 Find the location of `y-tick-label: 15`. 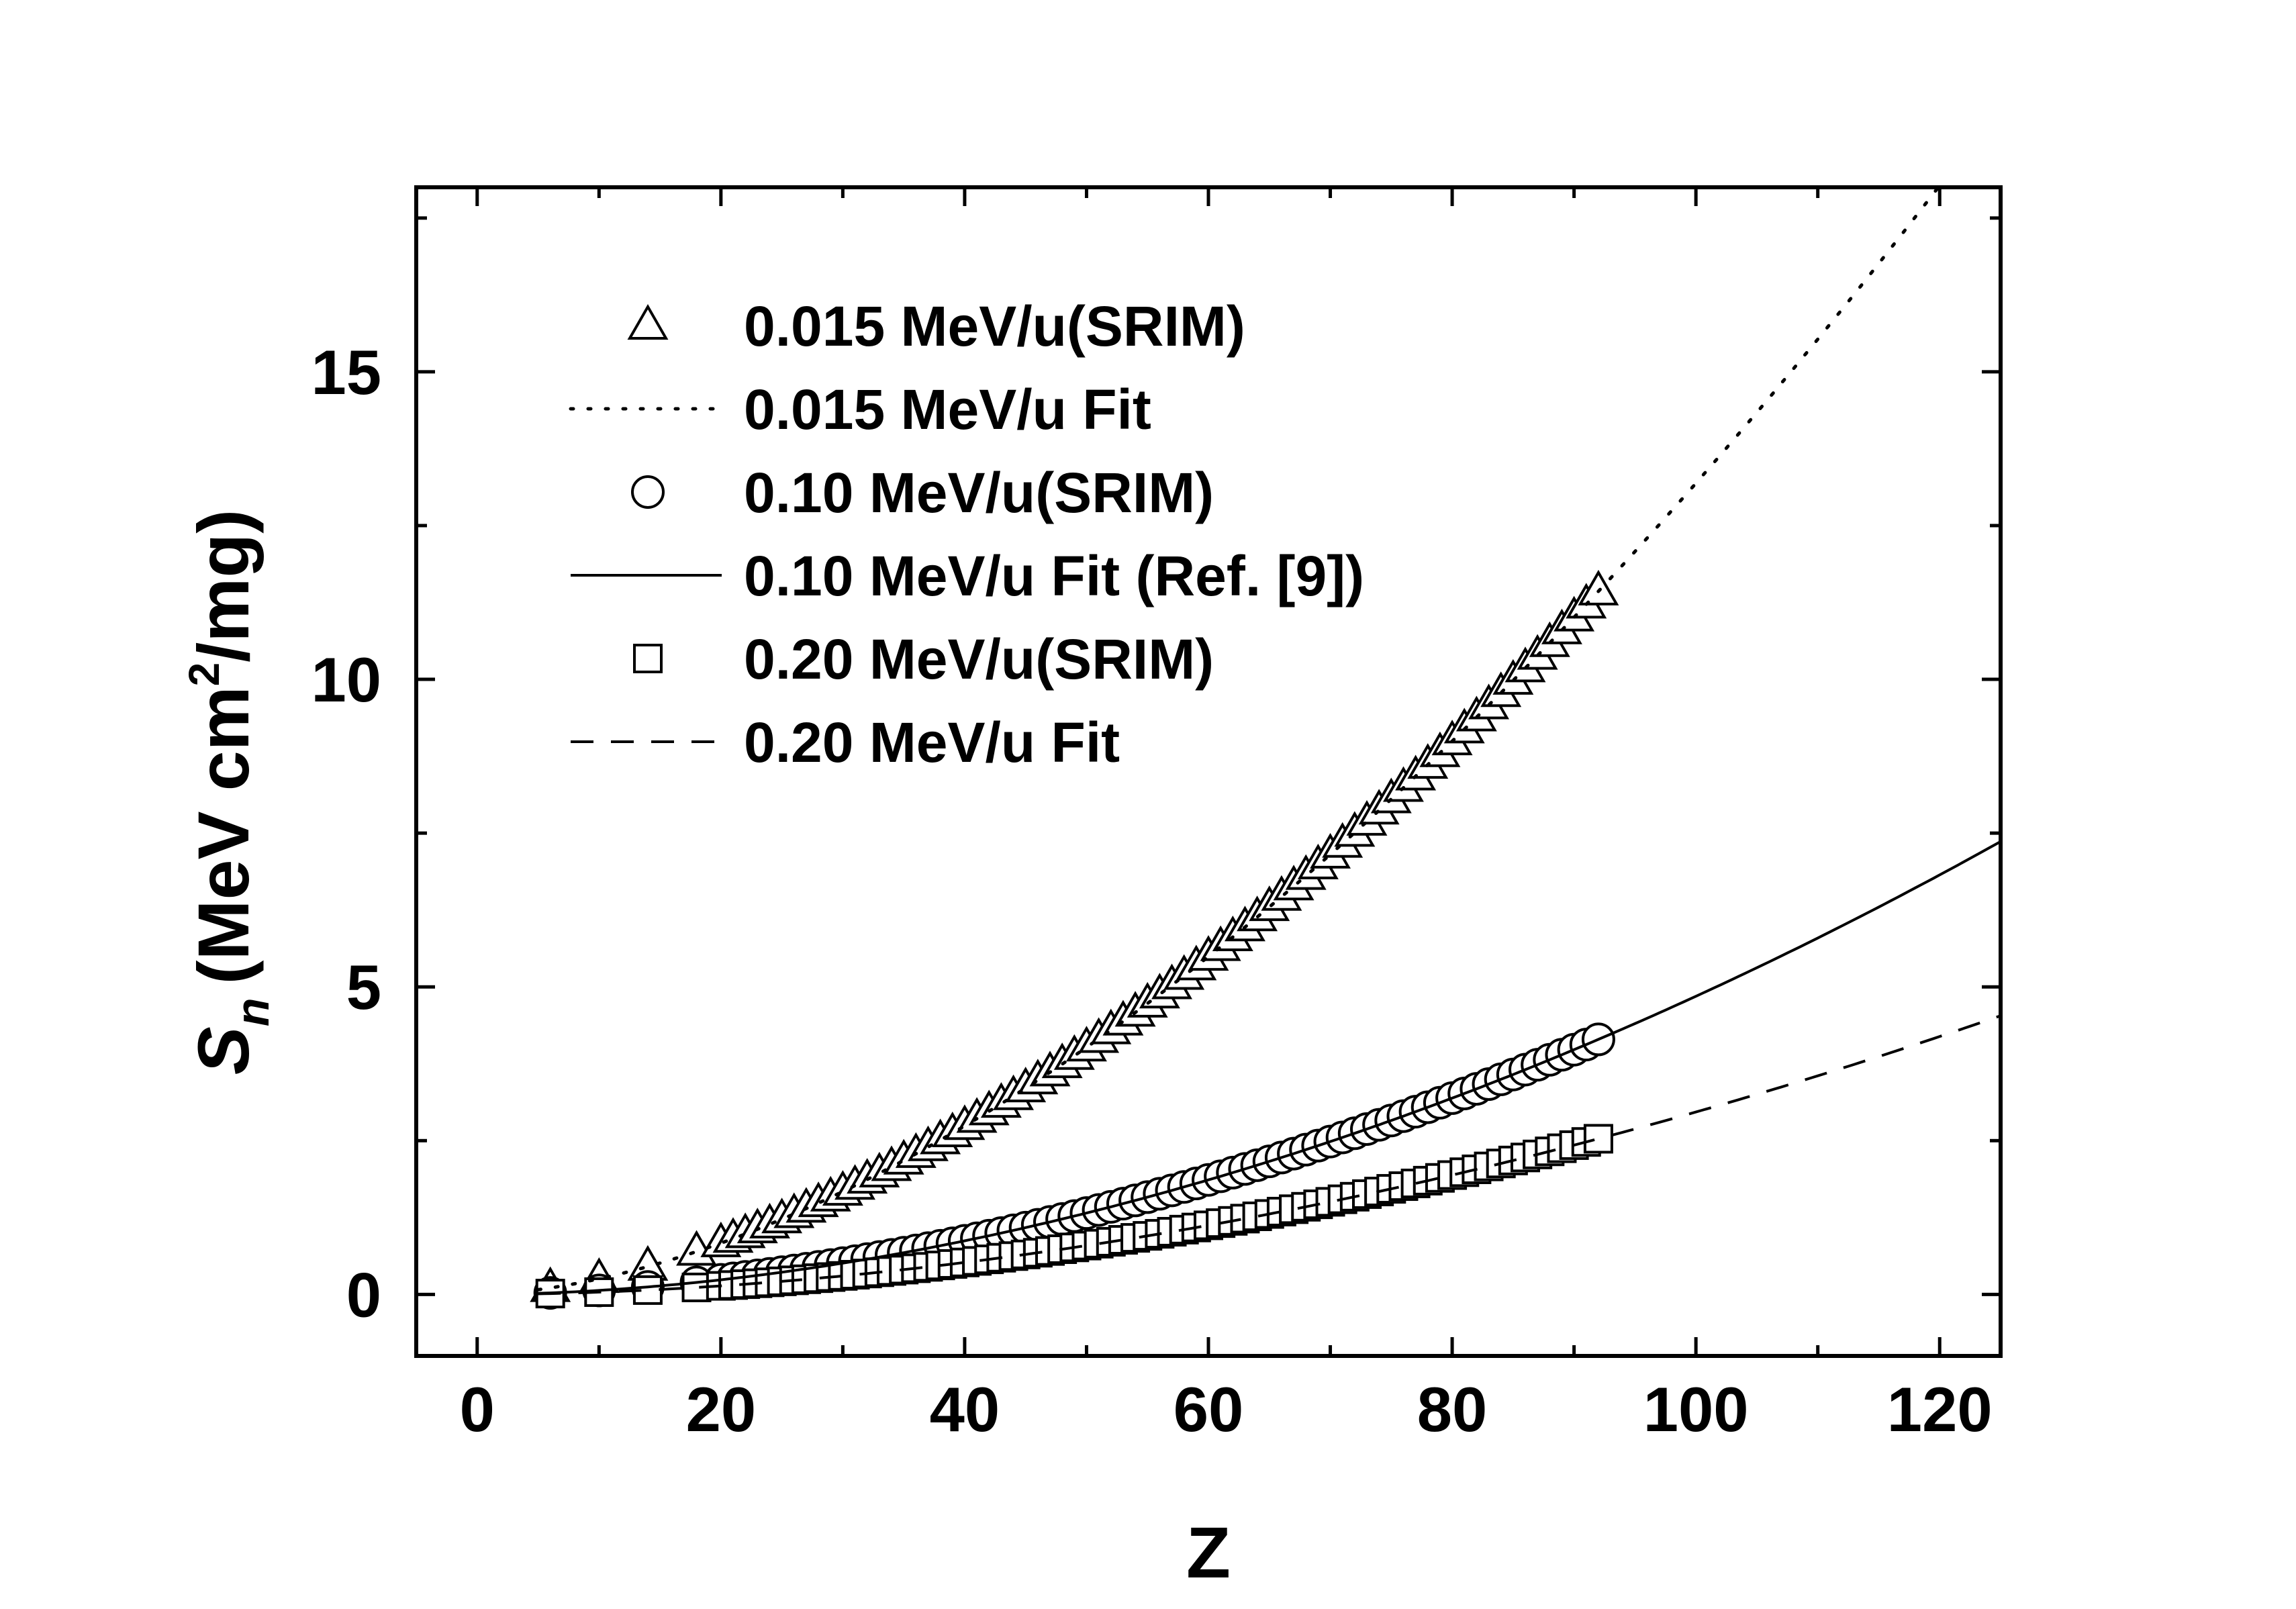

y-tick-label: 15 is located at coordinates (346, 372).